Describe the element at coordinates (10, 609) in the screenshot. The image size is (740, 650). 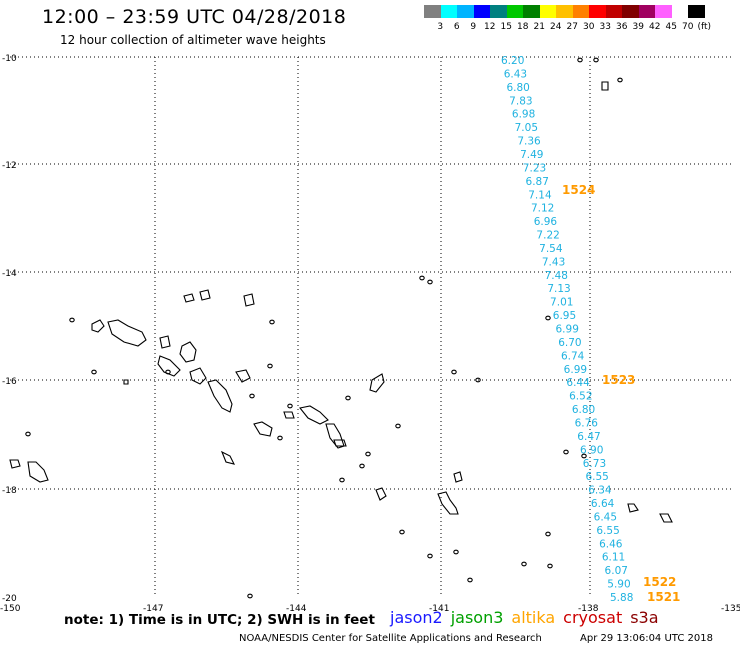
I see `lon-tick-label: -150` at that location.